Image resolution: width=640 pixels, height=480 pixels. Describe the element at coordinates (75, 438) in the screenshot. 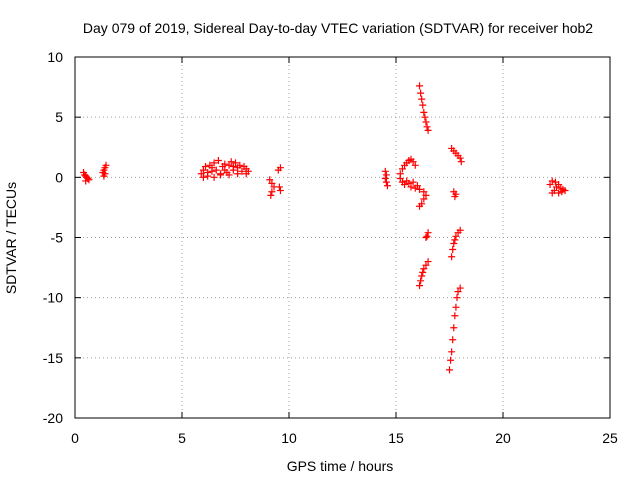

I see `x-tick-label: 0` at that location.